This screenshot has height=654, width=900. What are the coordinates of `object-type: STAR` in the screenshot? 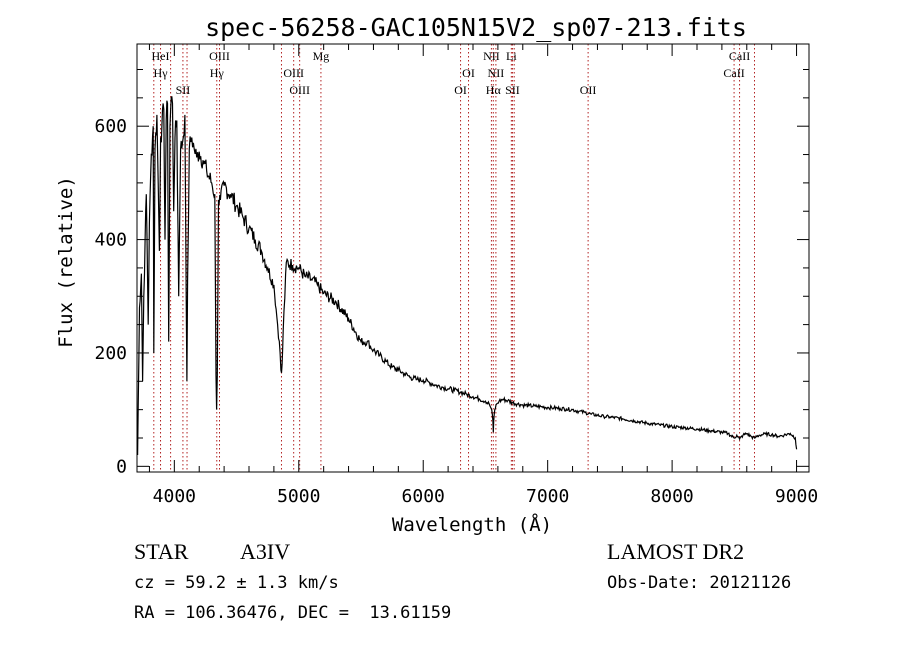 It's located at (161, 551).